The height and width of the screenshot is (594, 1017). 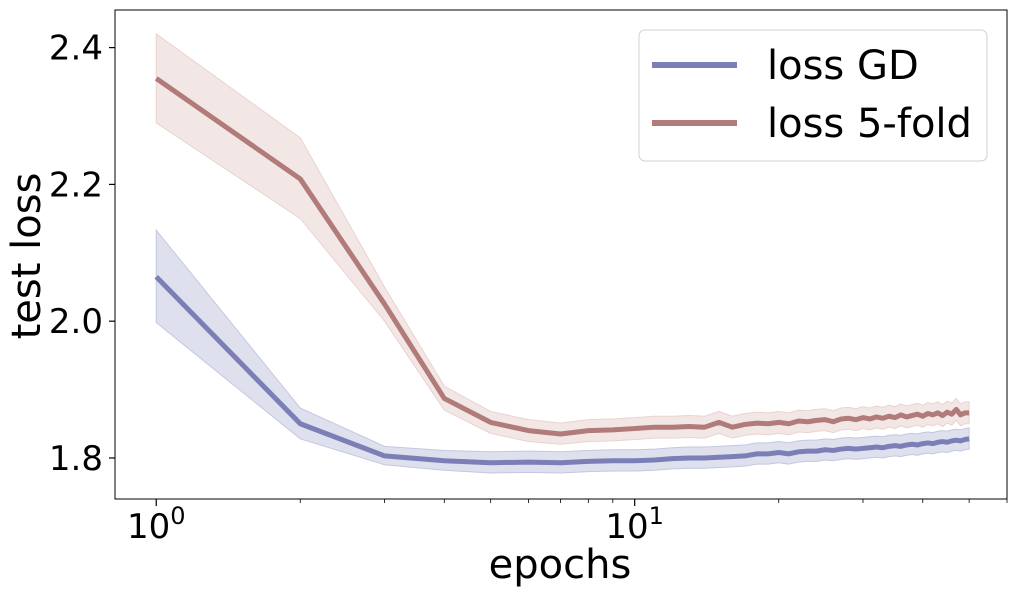 I want to click on legend-label-loss-5-fold: loss 5-fold, so click(x=869, y=124).